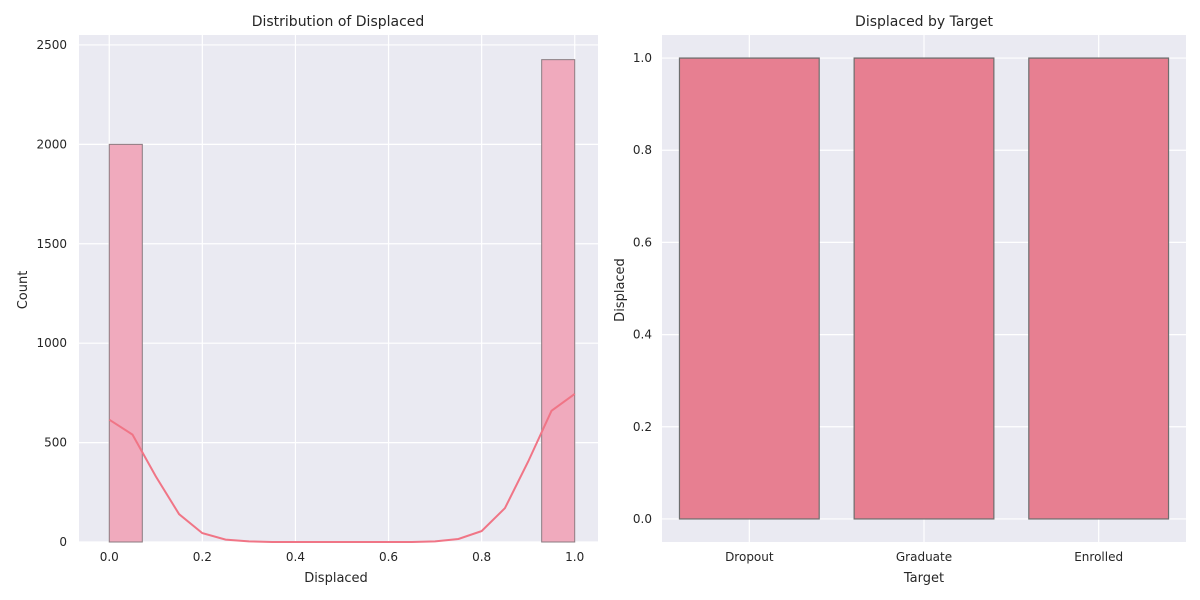 The image size is (1200, 600). Describe the element at coordinates (574, 557) in the screenshot. I see `histogram-x-tick-label: 1.0` at that location.